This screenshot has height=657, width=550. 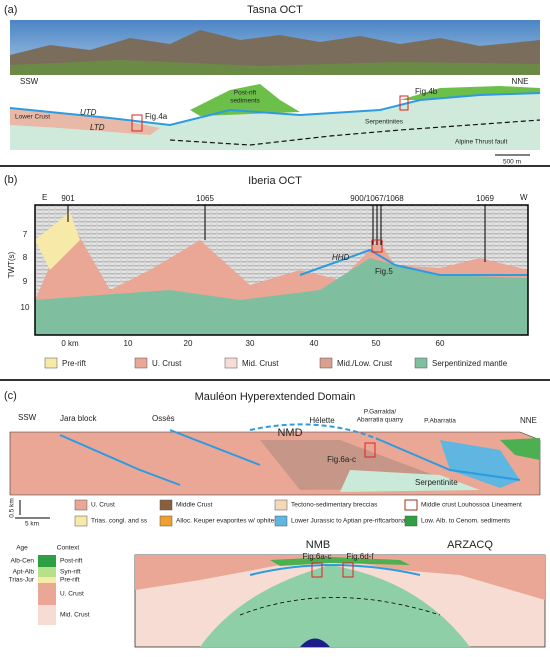 What do you see at coordinates (341, 257) in the screenshot?
I see `label: HHD` at bounding box center [341, 257].